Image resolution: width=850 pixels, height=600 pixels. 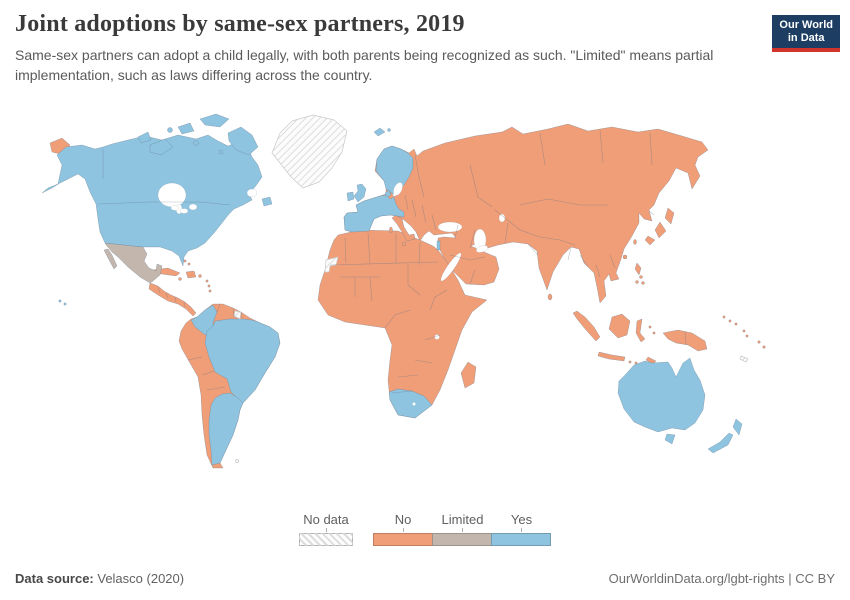 What do you see at coordinates (350, 196) in the screenshot?
I see `region-ireland` at bounding box center [350, 196].